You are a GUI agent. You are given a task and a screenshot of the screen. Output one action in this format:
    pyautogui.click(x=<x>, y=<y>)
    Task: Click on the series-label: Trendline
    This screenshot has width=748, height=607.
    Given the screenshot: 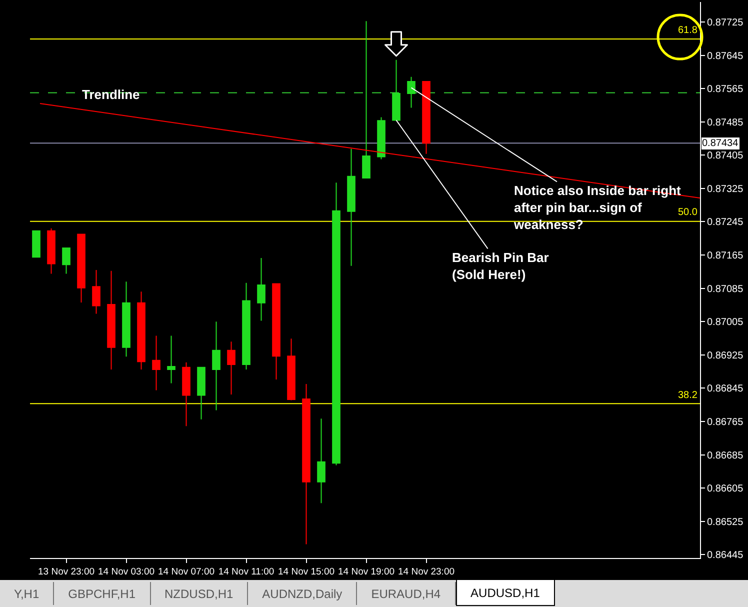 What is the action you would take?
    pyautogui.click(x=111, y=94)
    